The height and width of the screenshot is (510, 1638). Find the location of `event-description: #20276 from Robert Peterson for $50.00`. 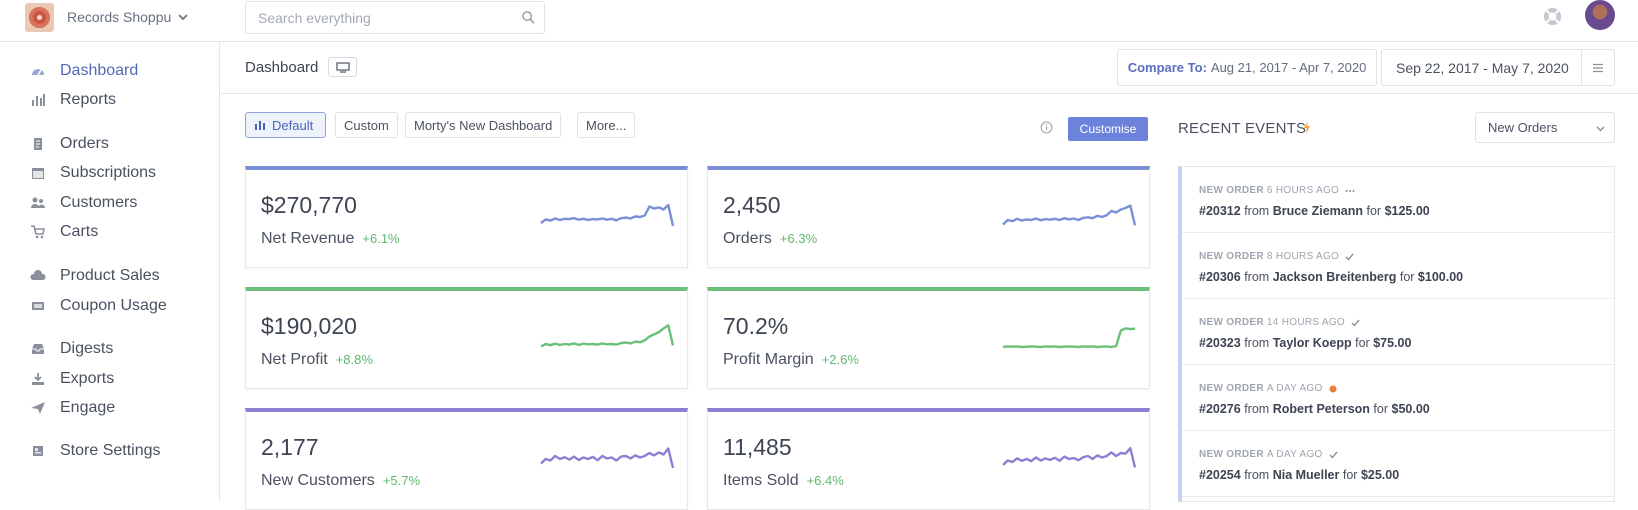

event-description: #20276 from Robert Peterson for $50.00 is located at coordinates (1314, 409).